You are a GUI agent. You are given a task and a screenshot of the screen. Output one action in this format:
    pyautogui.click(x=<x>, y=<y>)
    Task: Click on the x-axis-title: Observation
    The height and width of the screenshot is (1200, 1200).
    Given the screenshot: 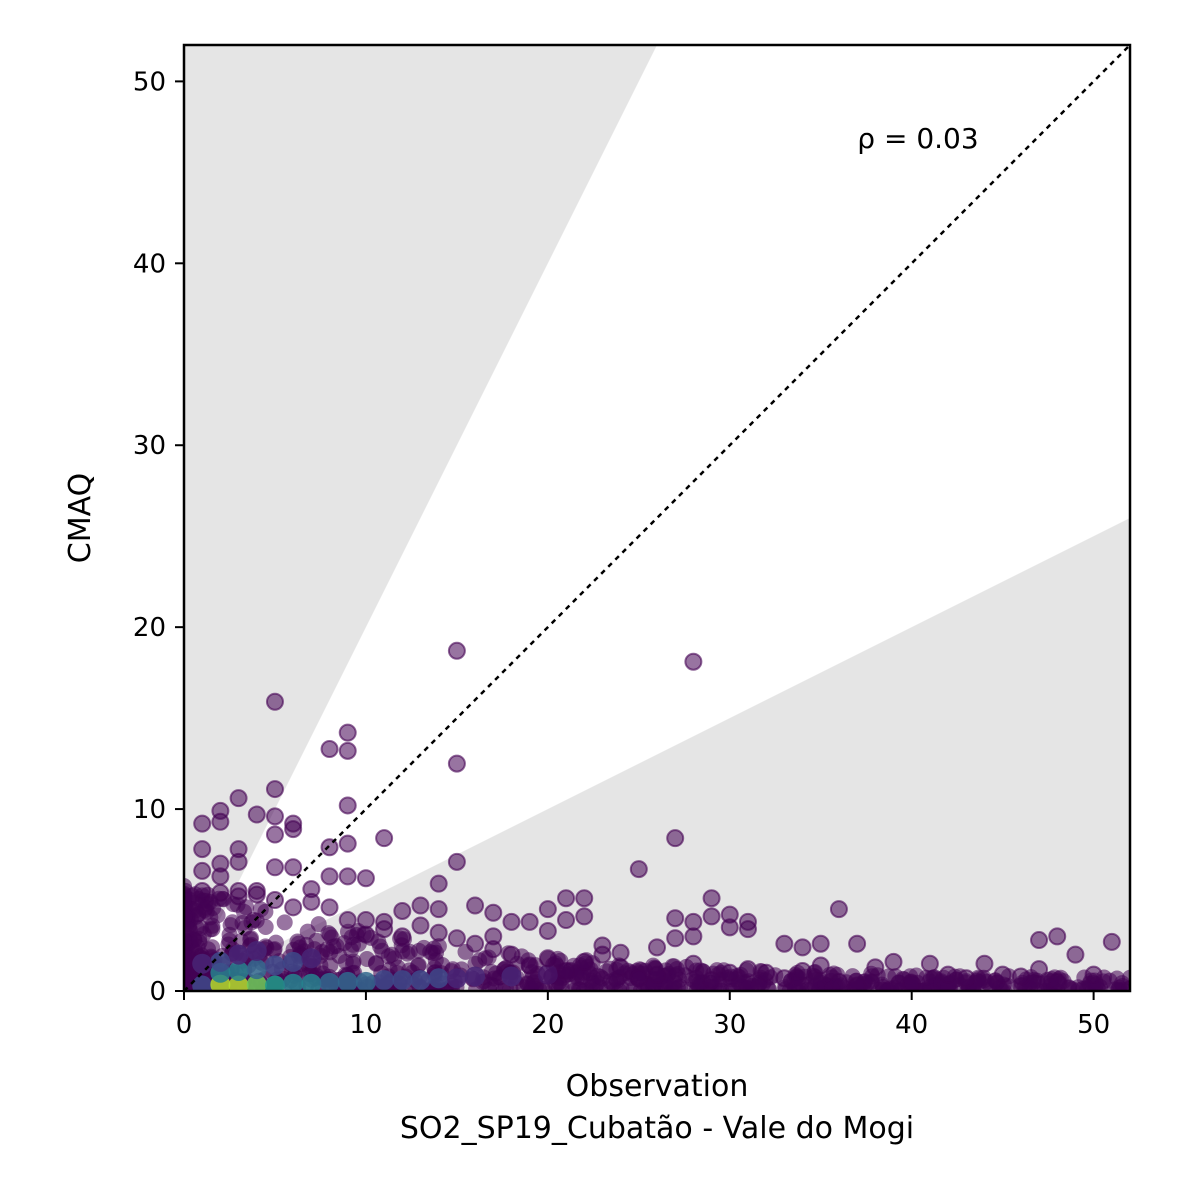 What is the action you would take?
    pyautogui.click(x=657, y=1086)
    